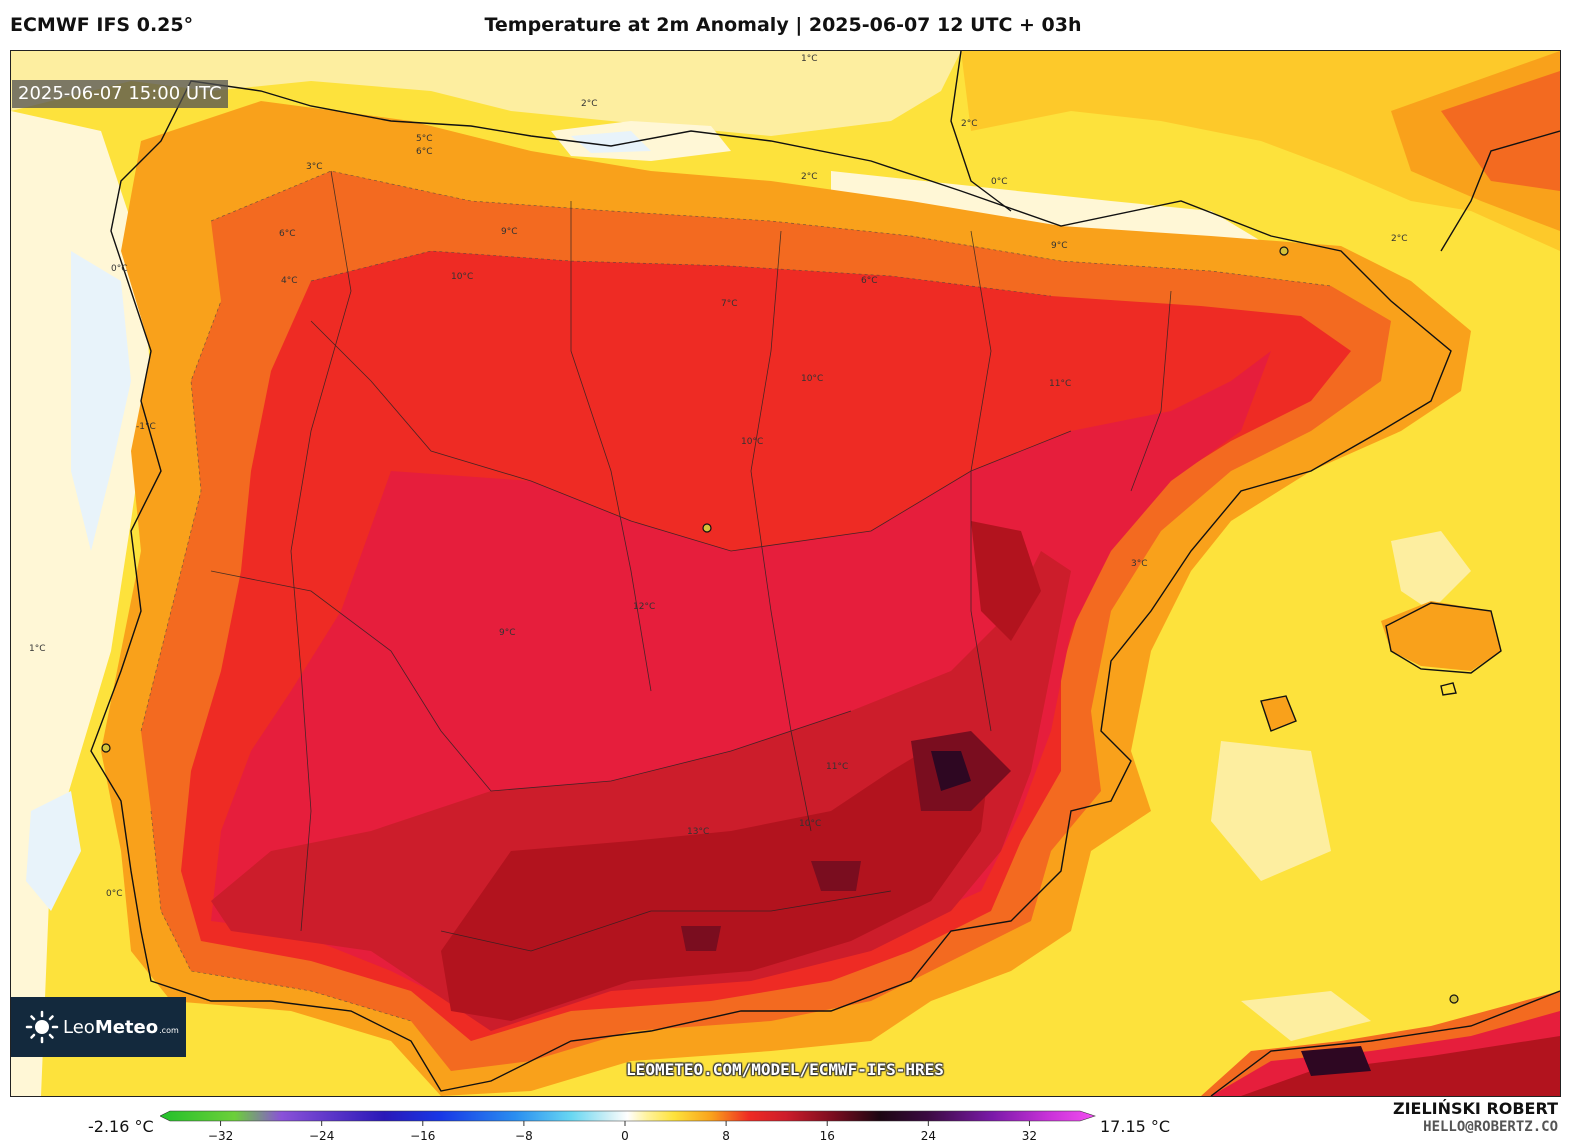  I want to click on colorbar-tick-label: −16, so click(422, 1136).